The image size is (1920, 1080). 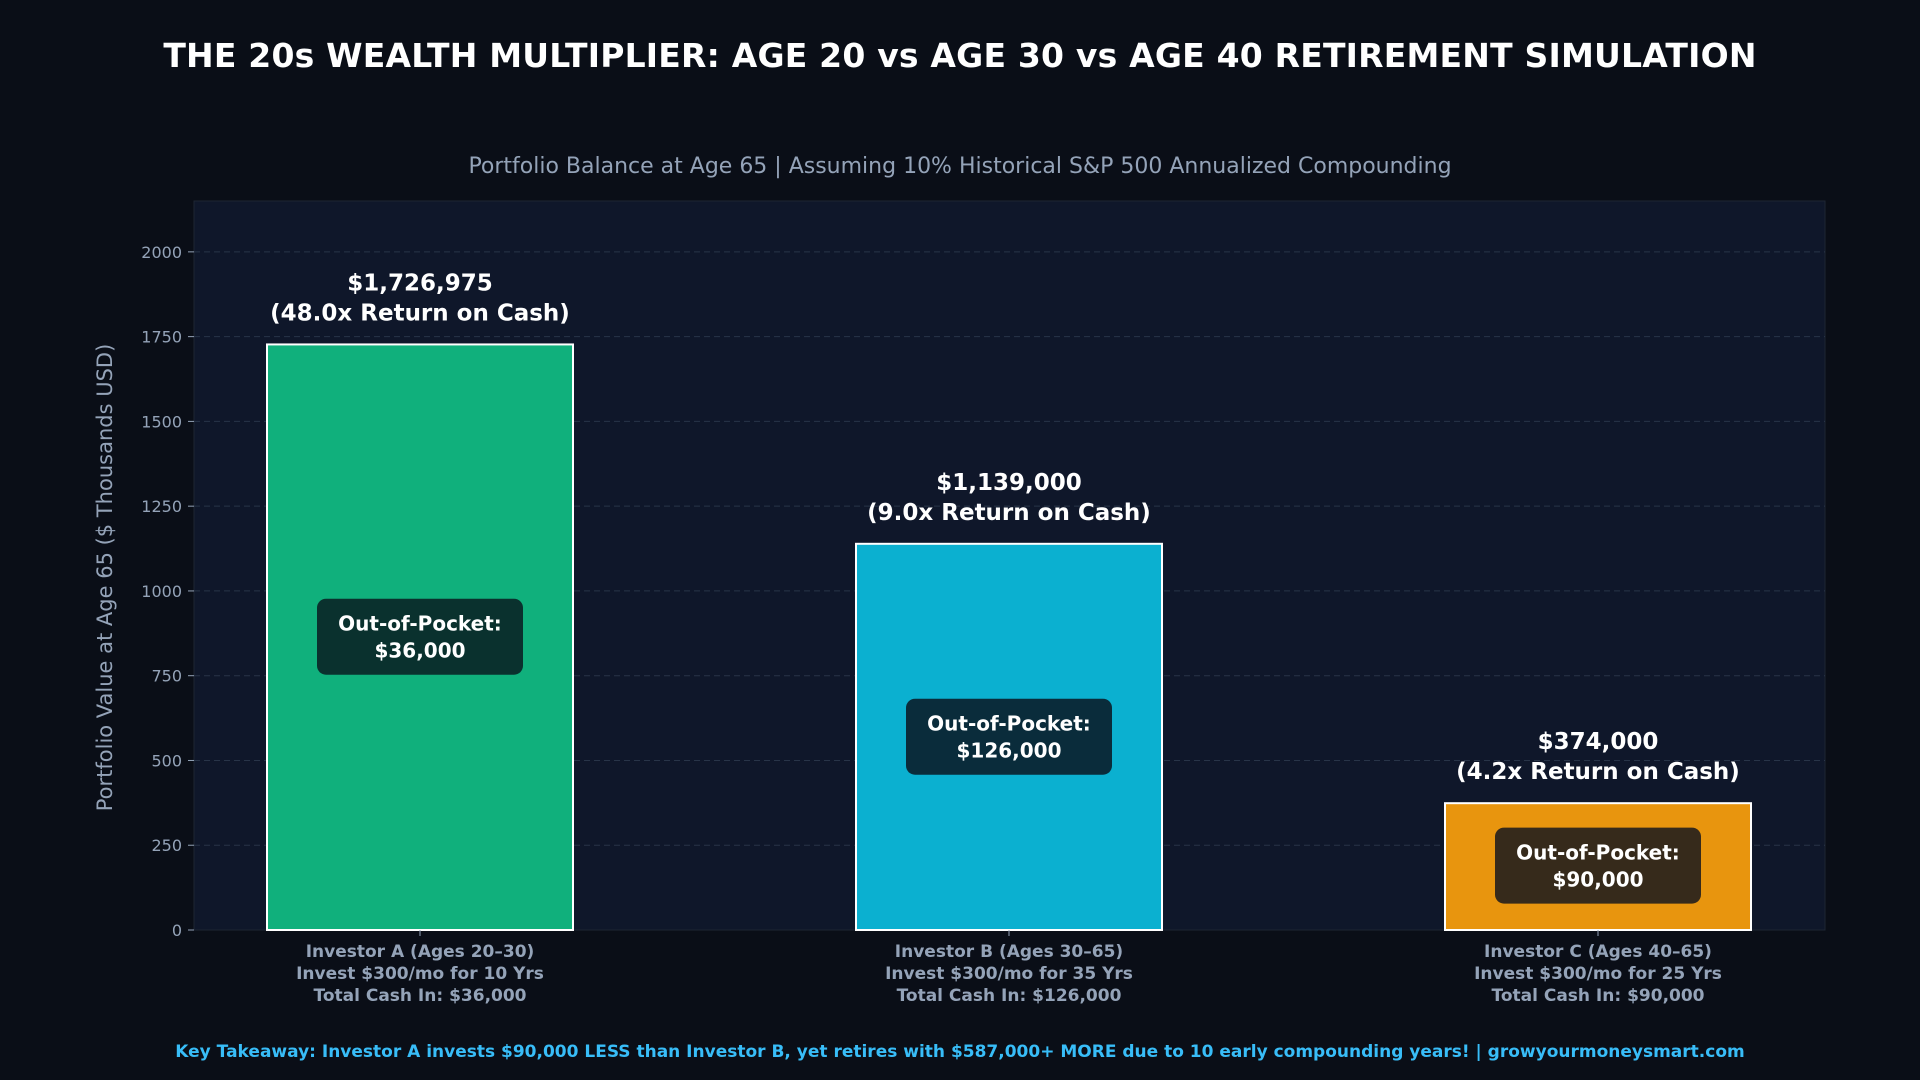 I want to click on x-tick-label: Total Cash In: $90,000, so click(x=1597, y=996).